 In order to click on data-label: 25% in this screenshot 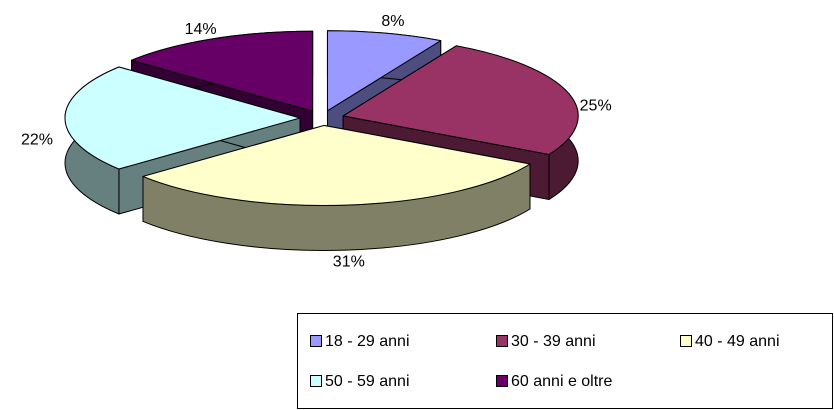, I will do `click(596, 106)`.